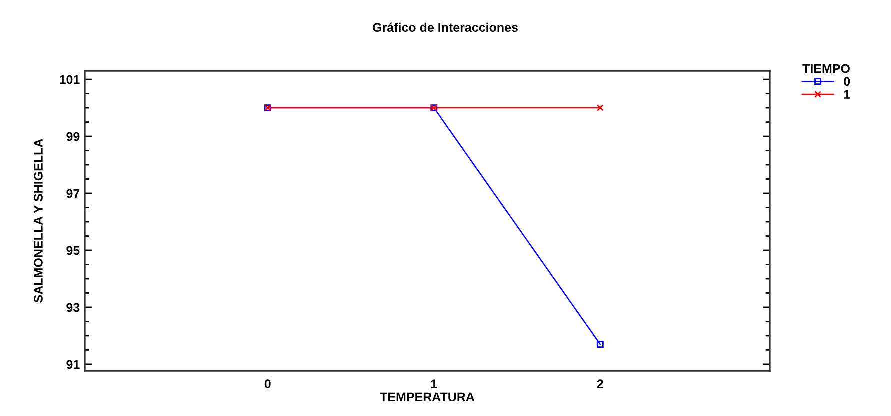 Image resolution: width=891 pixels, height=416 pixels. I want to click on x-tick-label: 1, so click(434, 384).